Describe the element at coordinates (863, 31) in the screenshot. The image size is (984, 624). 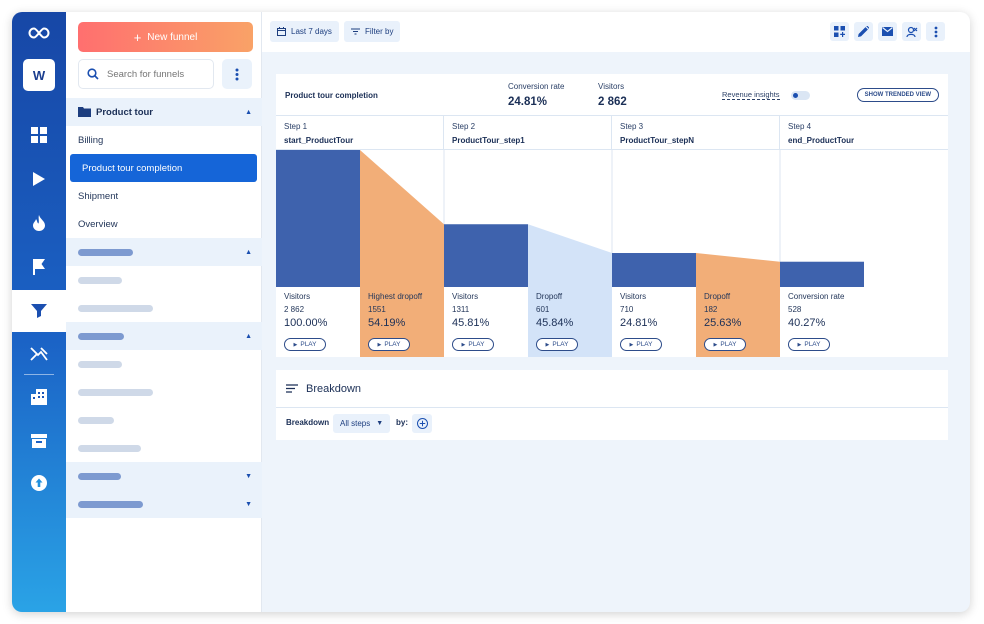
I see `edit-icon` at that location.